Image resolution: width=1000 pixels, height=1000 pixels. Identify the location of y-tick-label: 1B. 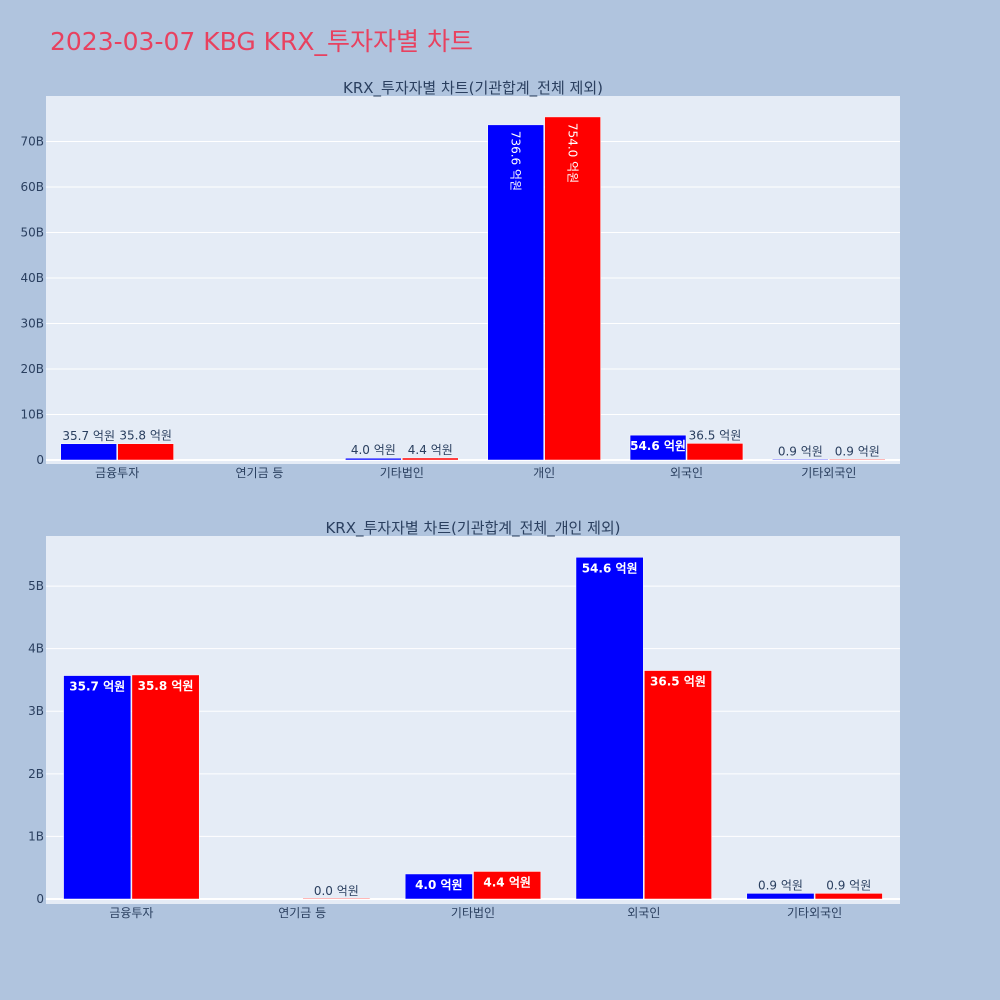
(36, 836).